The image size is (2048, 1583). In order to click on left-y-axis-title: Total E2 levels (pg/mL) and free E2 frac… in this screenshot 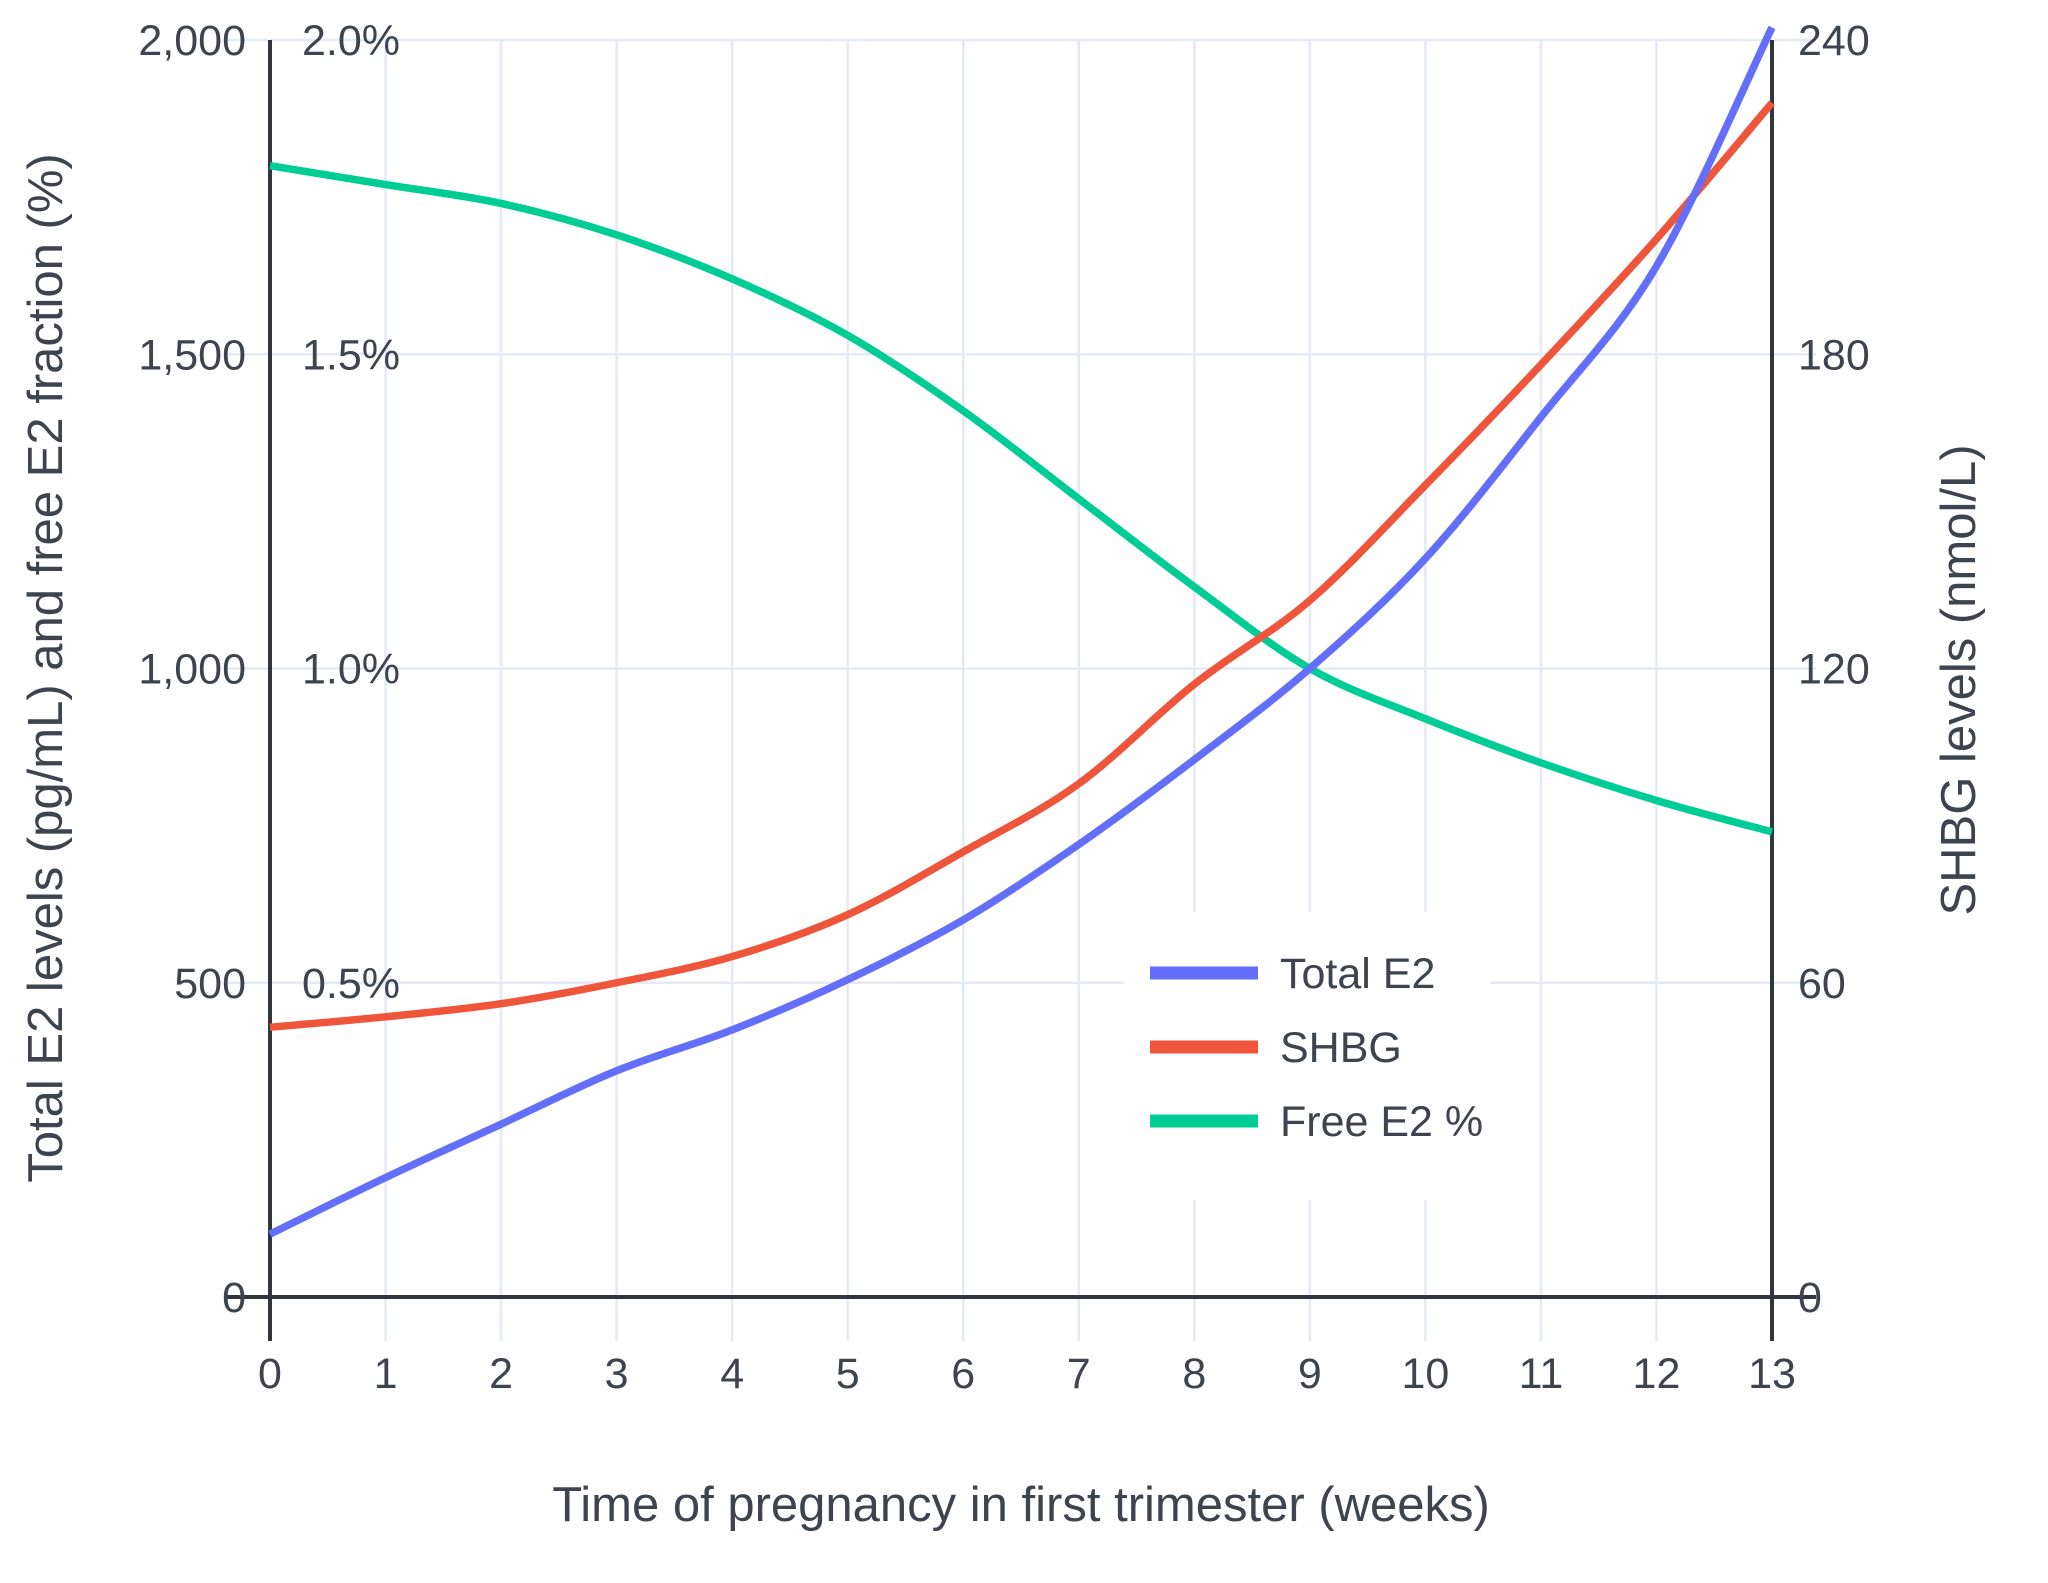, I will do `click(46, 667)`.